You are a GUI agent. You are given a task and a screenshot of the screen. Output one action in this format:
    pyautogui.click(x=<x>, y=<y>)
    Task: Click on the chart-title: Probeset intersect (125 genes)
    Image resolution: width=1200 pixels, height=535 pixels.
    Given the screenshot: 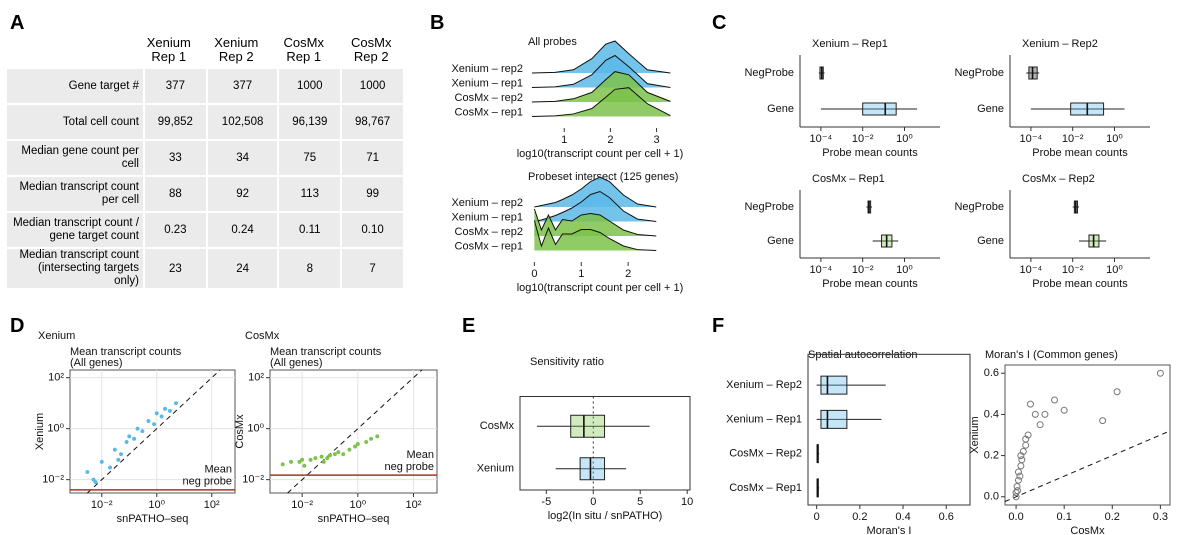 What is the action you would take?
    pyautogui.click(x=603, y=177)
    